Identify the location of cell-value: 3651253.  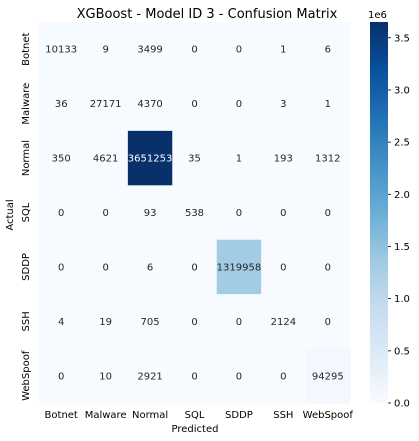
(150, 159).